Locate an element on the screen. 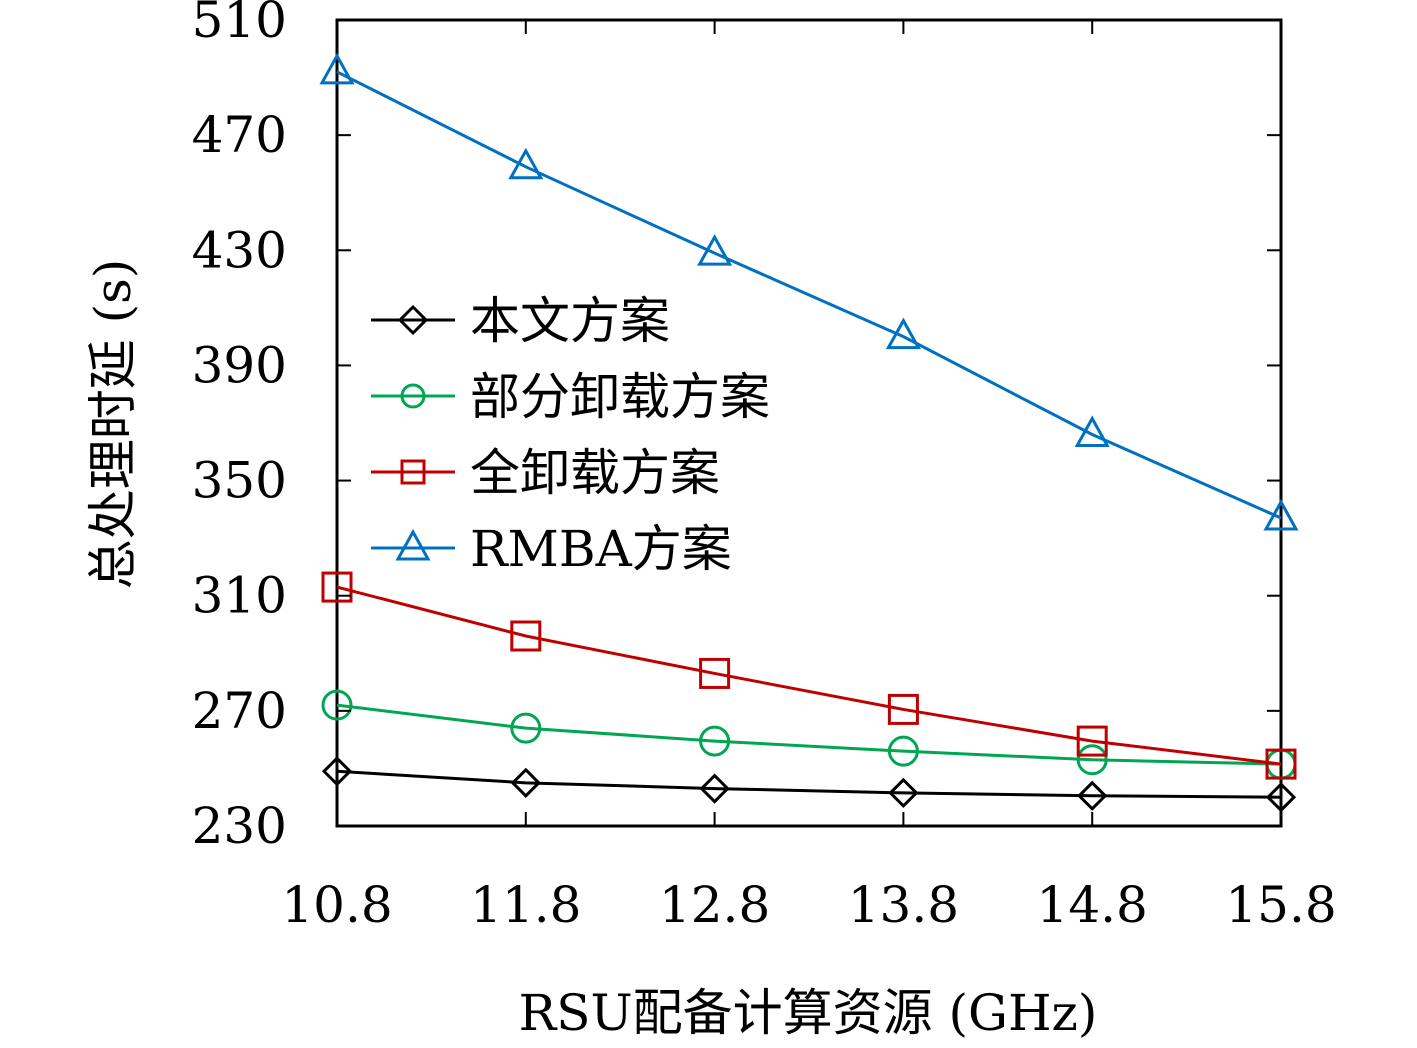 Image resolution: width=1417 pixels, height=1048 pixels. legend-item: 本文方案 is located at coordinates (520, 321).